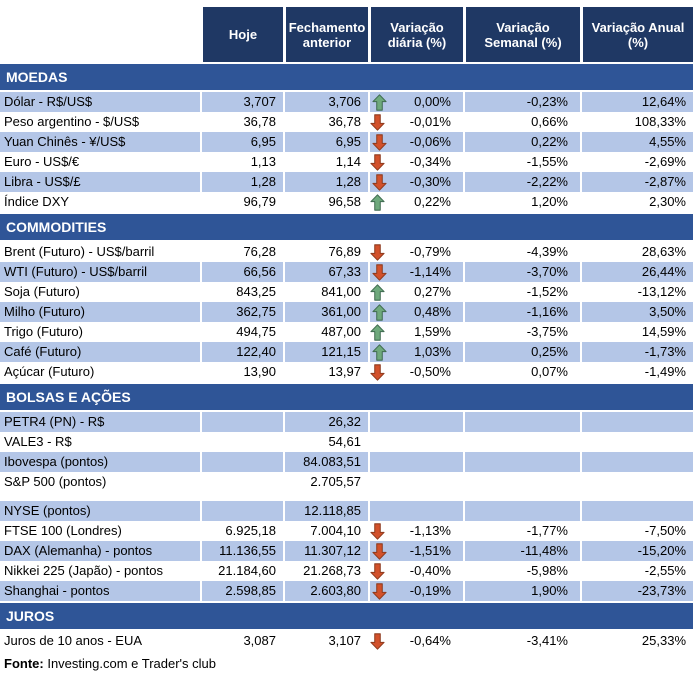  What do you see at coordinates (346, 397) in the screenshot?
I see `section-header: BOLSAS E AÇÕES` at bounding box center [346, 397].